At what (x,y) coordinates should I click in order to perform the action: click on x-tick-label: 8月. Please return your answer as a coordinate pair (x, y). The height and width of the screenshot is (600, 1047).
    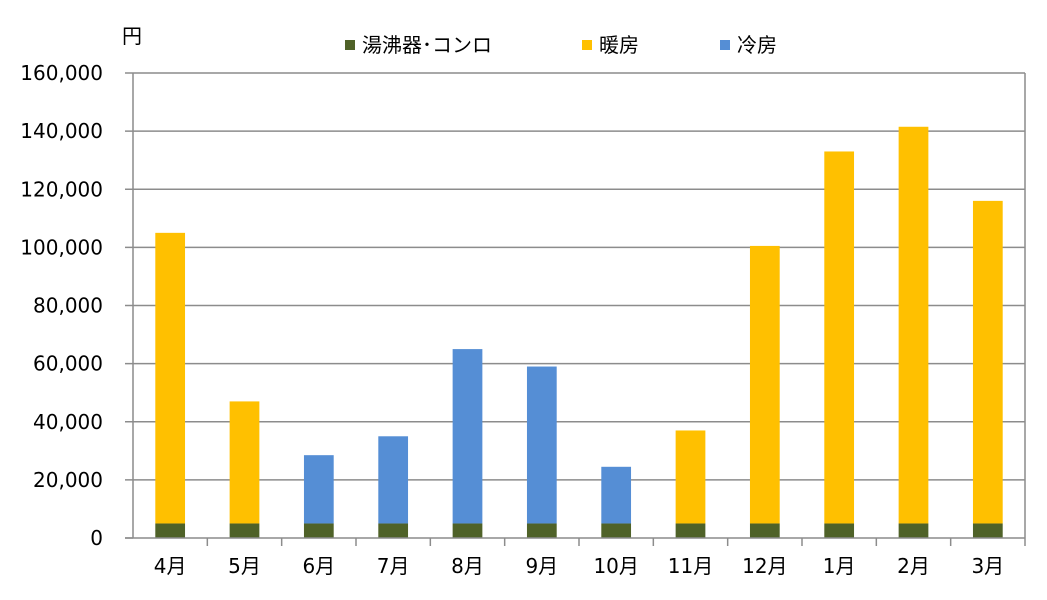
    Looking at the image, I should click on (467, 566).